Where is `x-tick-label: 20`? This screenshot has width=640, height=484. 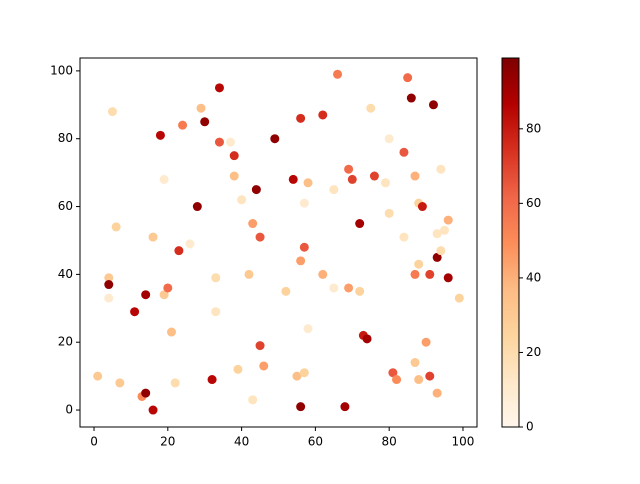
x-tick-label: 20 is located at coordinates (167, 442).